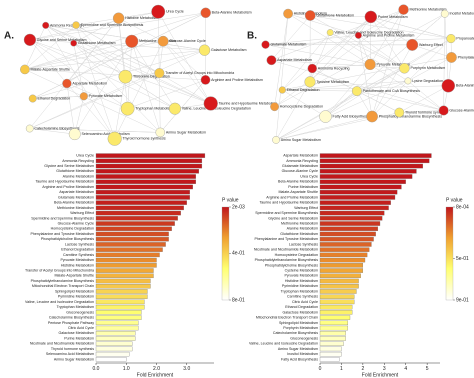  Describe the element at coordinates (238, 207) in the screenshot. I see `legend-tick-label: 2e-03` at that location.